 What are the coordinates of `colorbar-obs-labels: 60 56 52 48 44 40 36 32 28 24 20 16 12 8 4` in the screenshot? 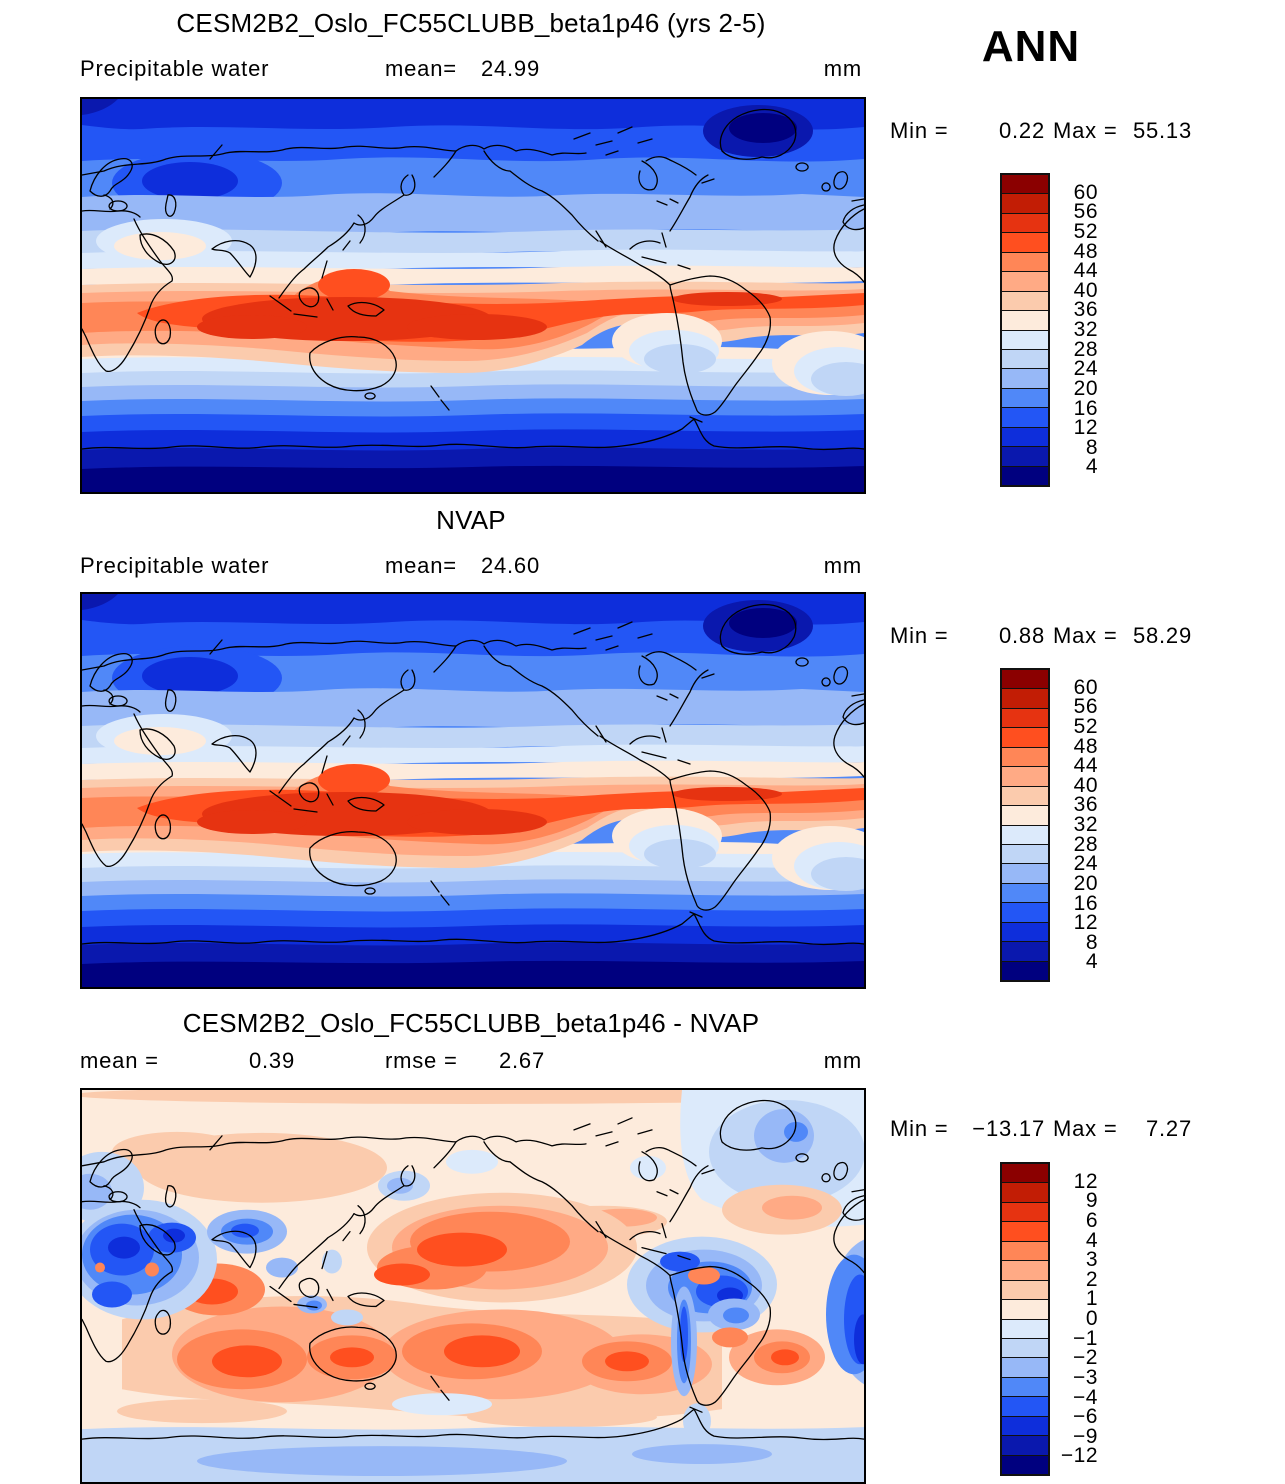 It's located at (1076, 825).